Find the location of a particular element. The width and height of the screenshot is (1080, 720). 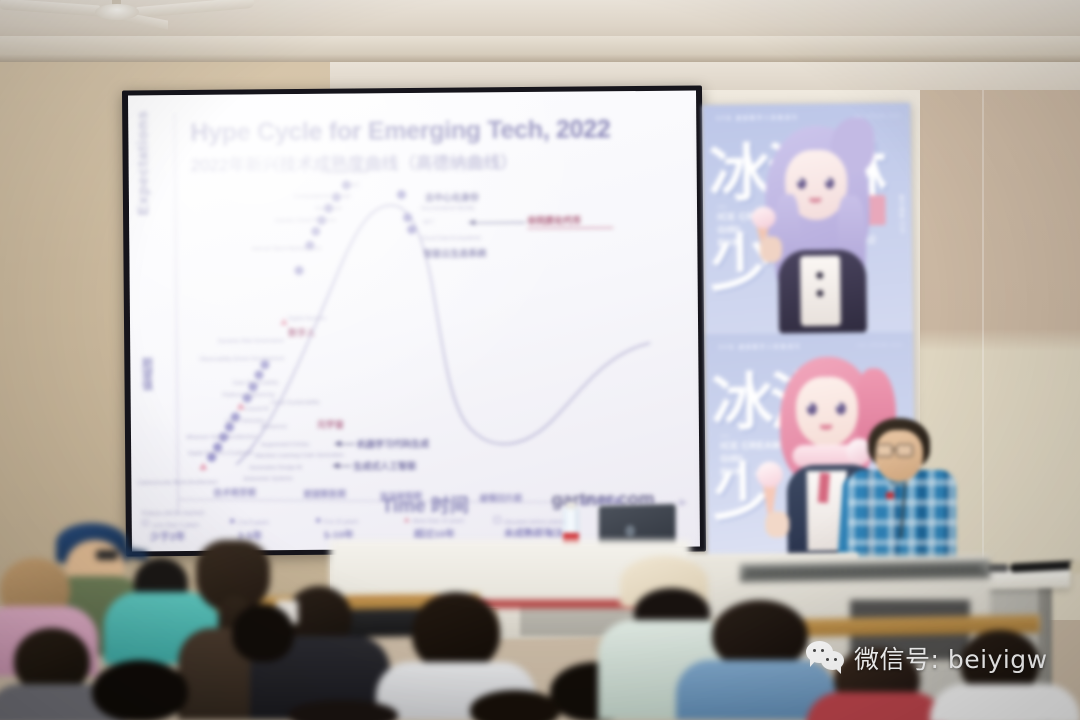

tech-label: Digital Twin of a Customer is located at coordinates (220, 453).